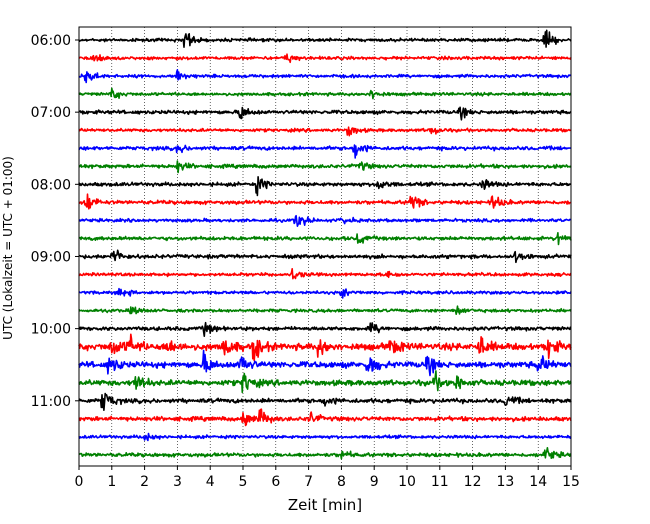 The image size is (650, 524). I want to click on y-tick-label: 08:00, so click(51, 185).